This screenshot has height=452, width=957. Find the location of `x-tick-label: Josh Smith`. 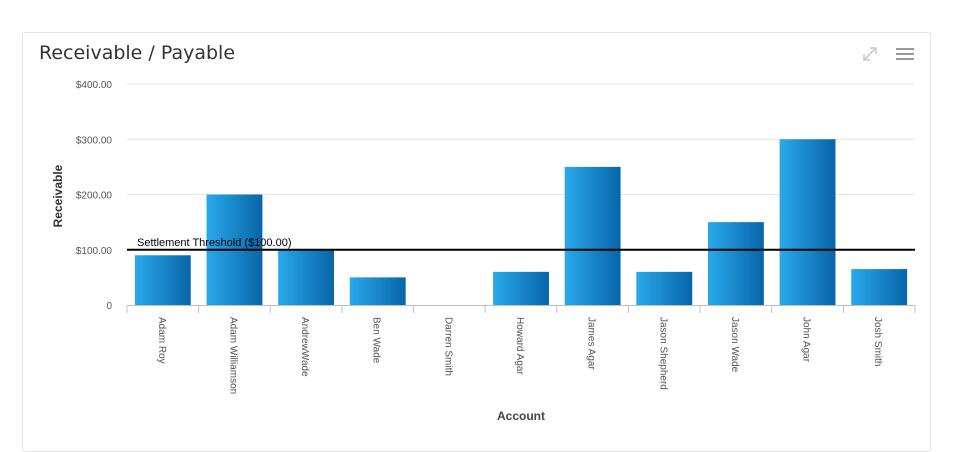

x-tick-label: Josh Smith is located at coordinates (877, 341).